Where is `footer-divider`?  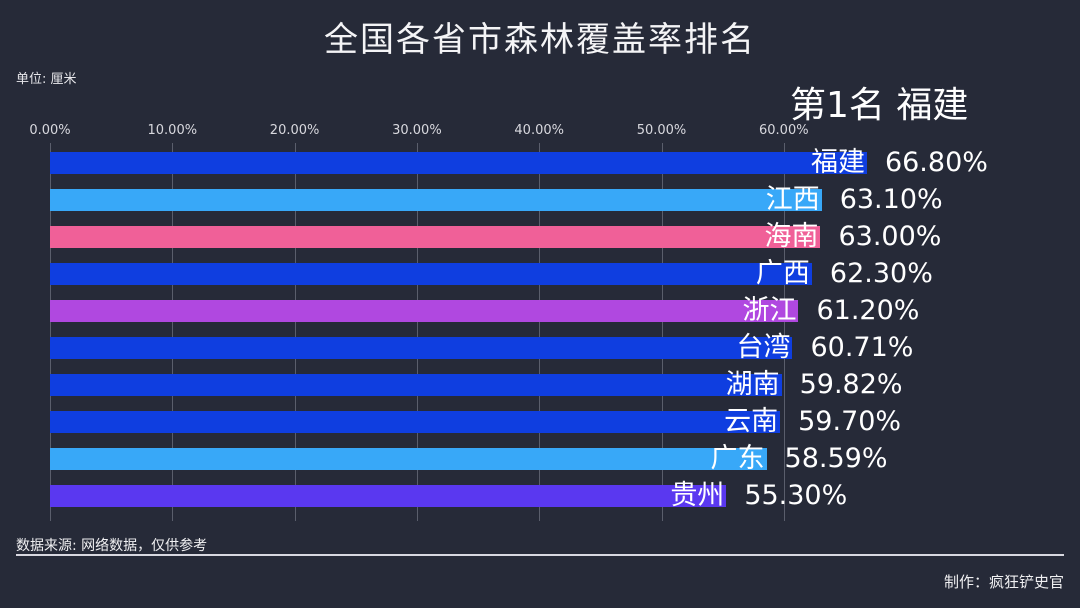
footer-divider is located at coordinates (540, 555).